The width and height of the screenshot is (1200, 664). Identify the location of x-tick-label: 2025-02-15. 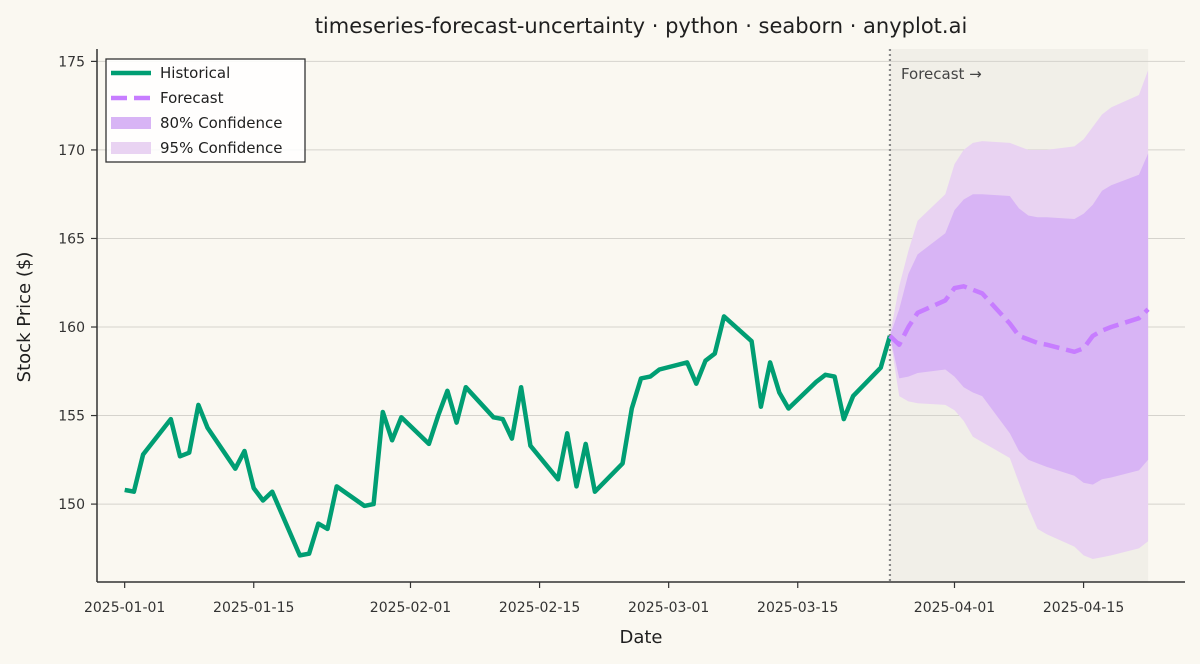
(539, 608).